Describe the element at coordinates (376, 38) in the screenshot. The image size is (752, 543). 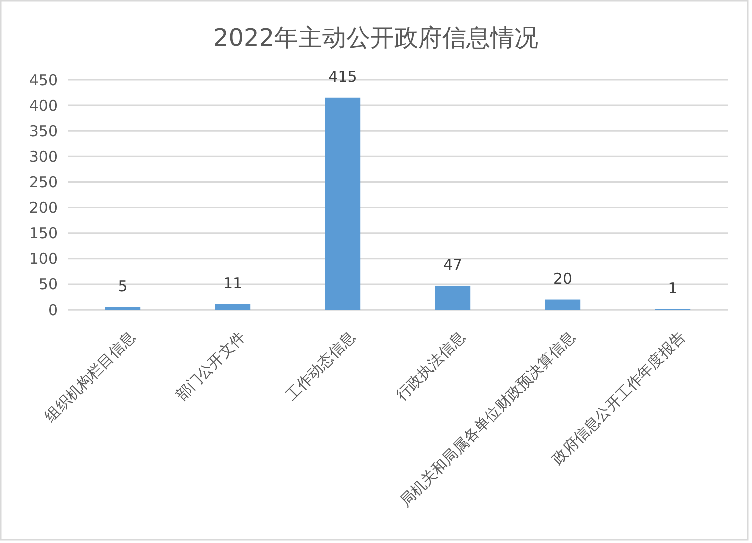
I see `chart-title: 2022年主动公开政府信息情况` at that location.